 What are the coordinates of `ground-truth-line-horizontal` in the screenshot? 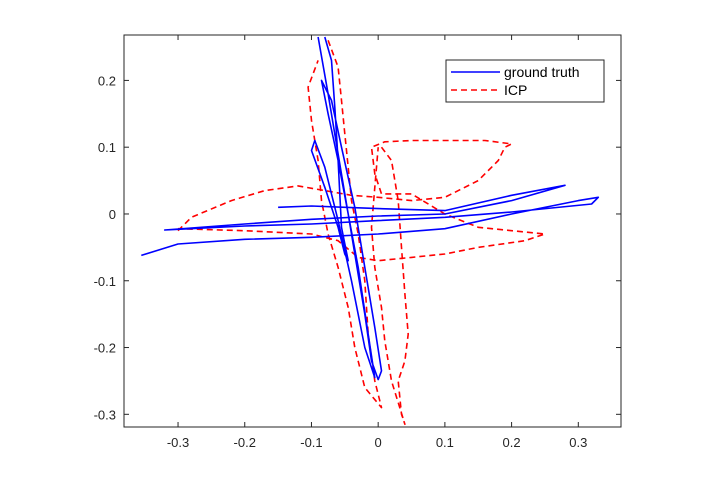 It's located at (370, 220).